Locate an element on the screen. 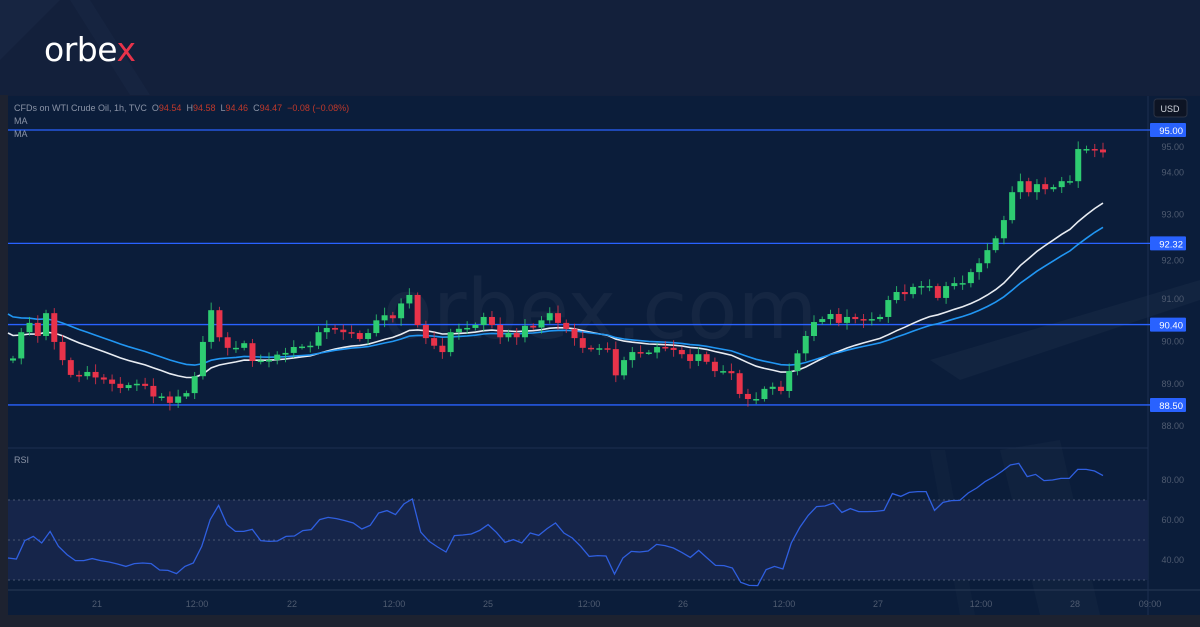 The image size is (1200, 627). orbex-logo: orbex is located at coordinates (90, 49).